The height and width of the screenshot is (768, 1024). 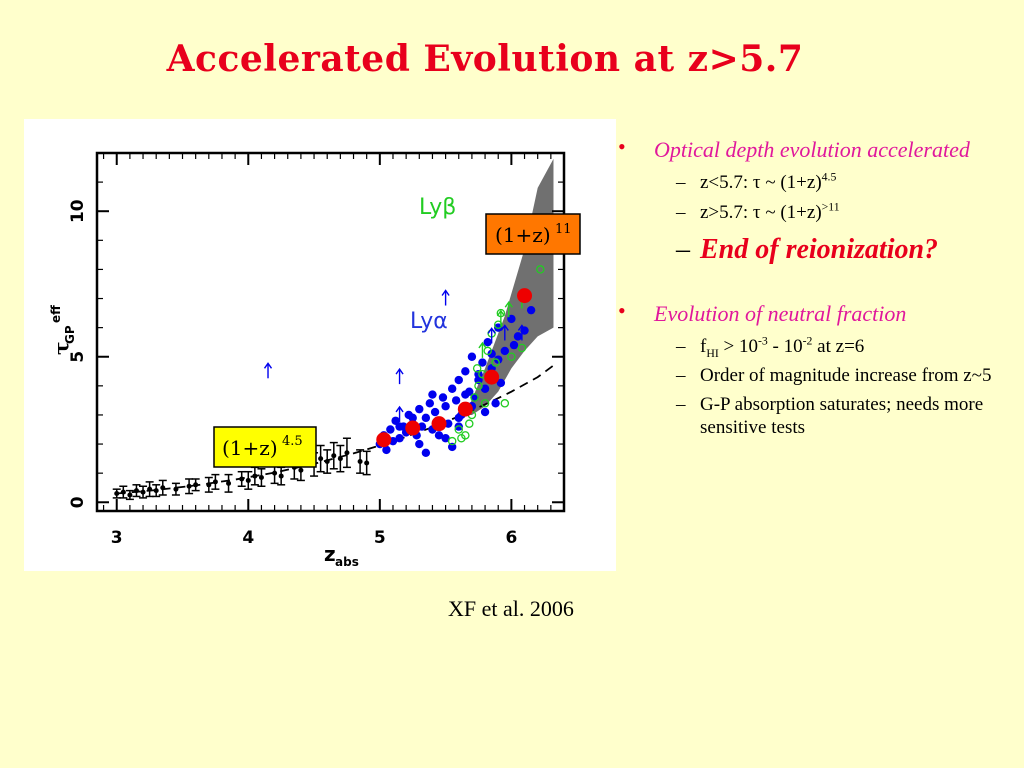 I want to click on sub-bullet-high-z-text: z>5.7: τ ~ (1+z), so click(x=761, y=212).